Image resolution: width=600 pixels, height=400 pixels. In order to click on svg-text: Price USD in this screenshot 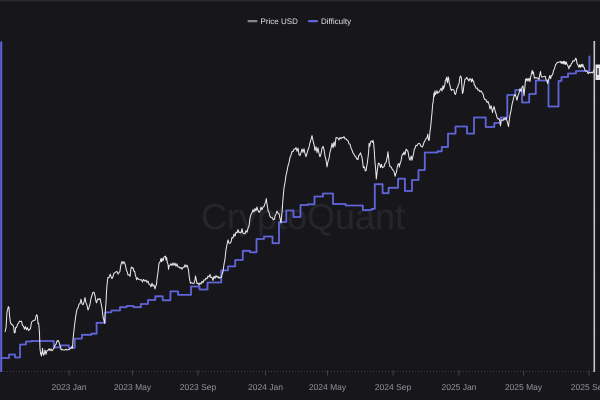, I will do `click(280, 21)`.